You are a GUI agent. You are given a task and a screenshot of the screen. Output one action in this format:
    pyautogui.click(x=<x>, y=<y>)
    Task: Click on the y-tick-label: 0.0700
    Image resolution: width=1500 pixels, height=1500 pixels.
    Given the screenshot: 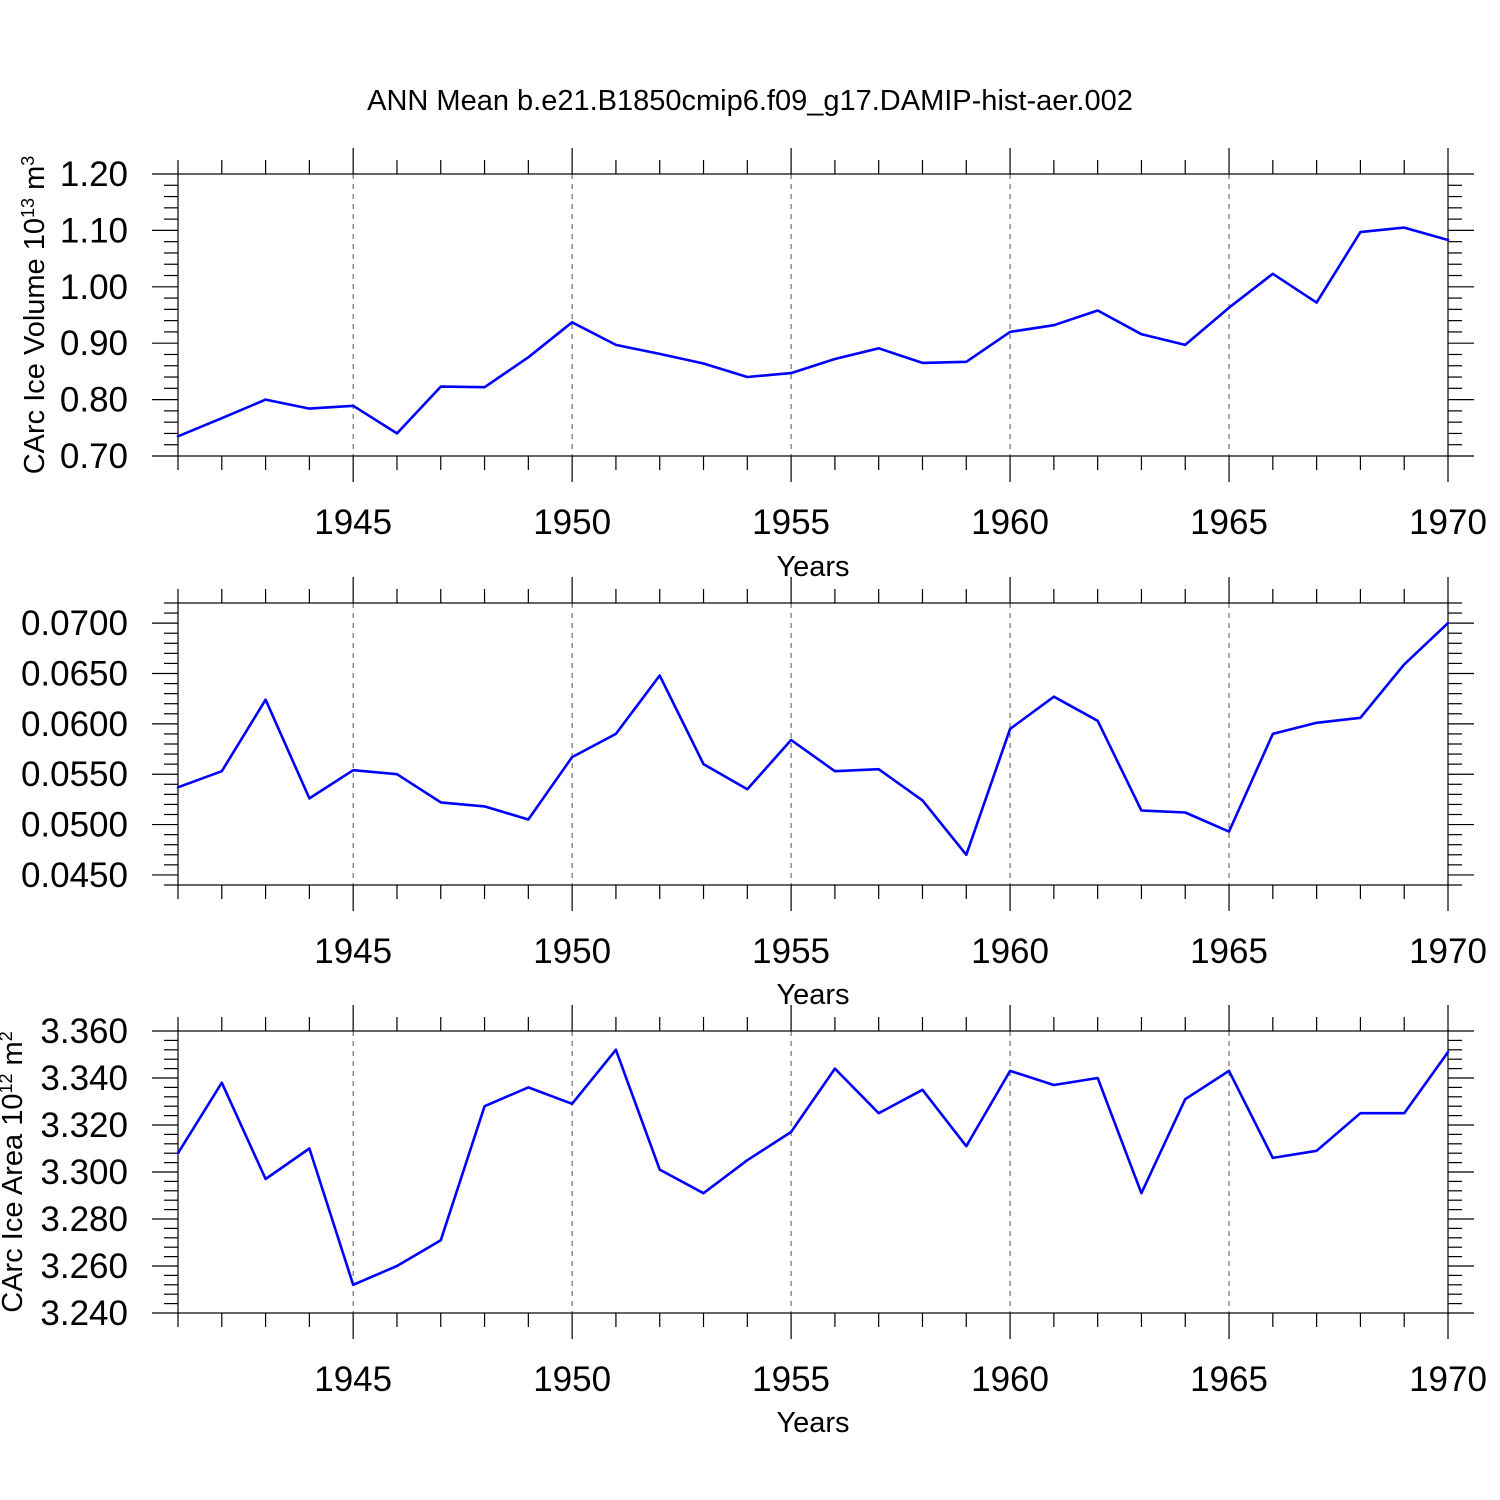 What is the action you would take?
    pyautogui.click(x=74, y=623)
    